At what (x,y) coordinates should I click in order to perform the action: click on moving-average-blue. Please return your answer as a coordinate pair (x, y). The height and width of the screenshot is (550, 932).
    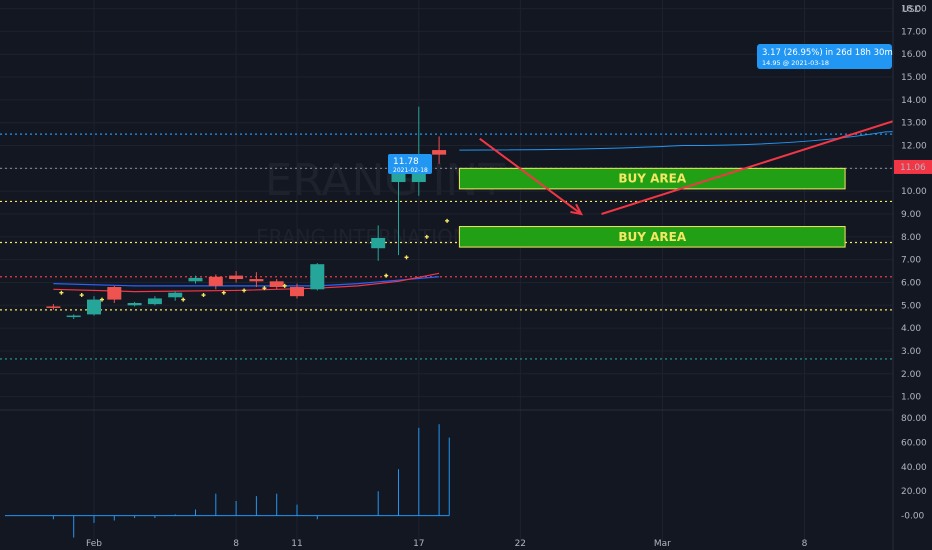
    Looking at the image, I should click on (246, 281).